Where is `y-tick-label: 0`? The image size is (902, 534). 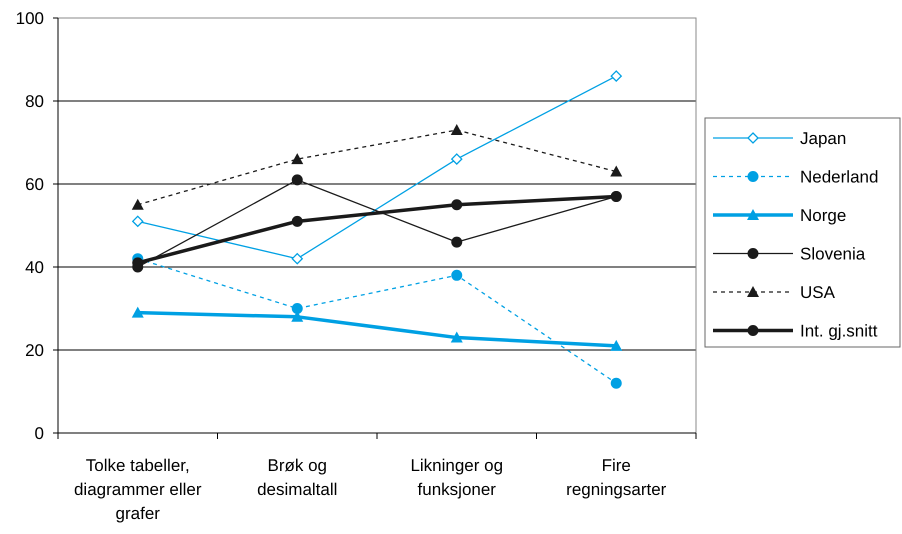 y-tick-label: 0 is located at coordinates (39, 433).